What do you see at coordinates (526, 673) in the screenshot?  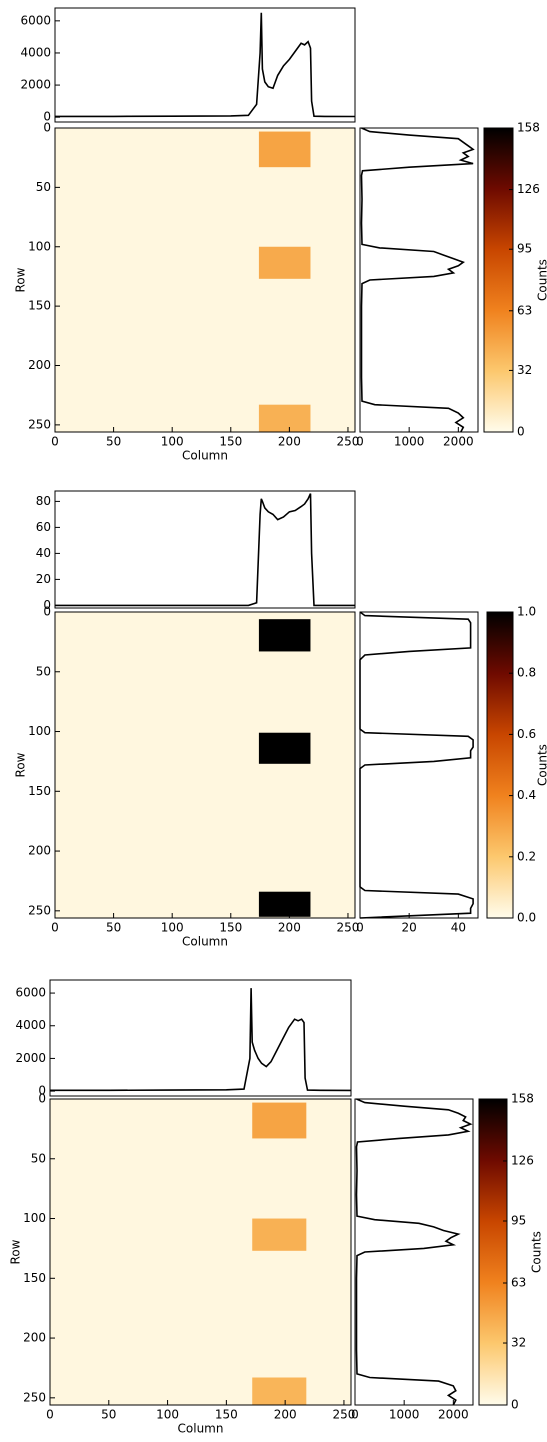 I see `colorbar-tick-label: 0.8` at bounding box center [526, 673].